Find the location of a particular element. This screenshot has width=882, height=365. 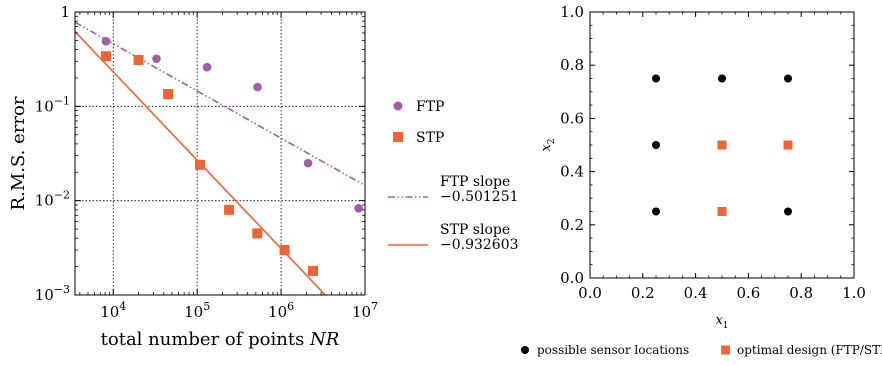

right-y-tick-label: 0.8 is located at coordinates (572, 65).